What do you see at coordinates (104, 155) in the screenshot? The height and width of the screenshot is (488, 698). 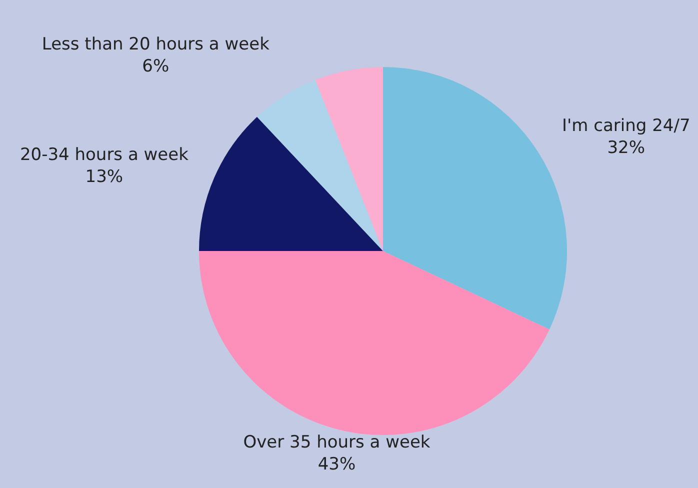 I see `slice-label: 20-34 hours a week` at bounding box center [104, 155].